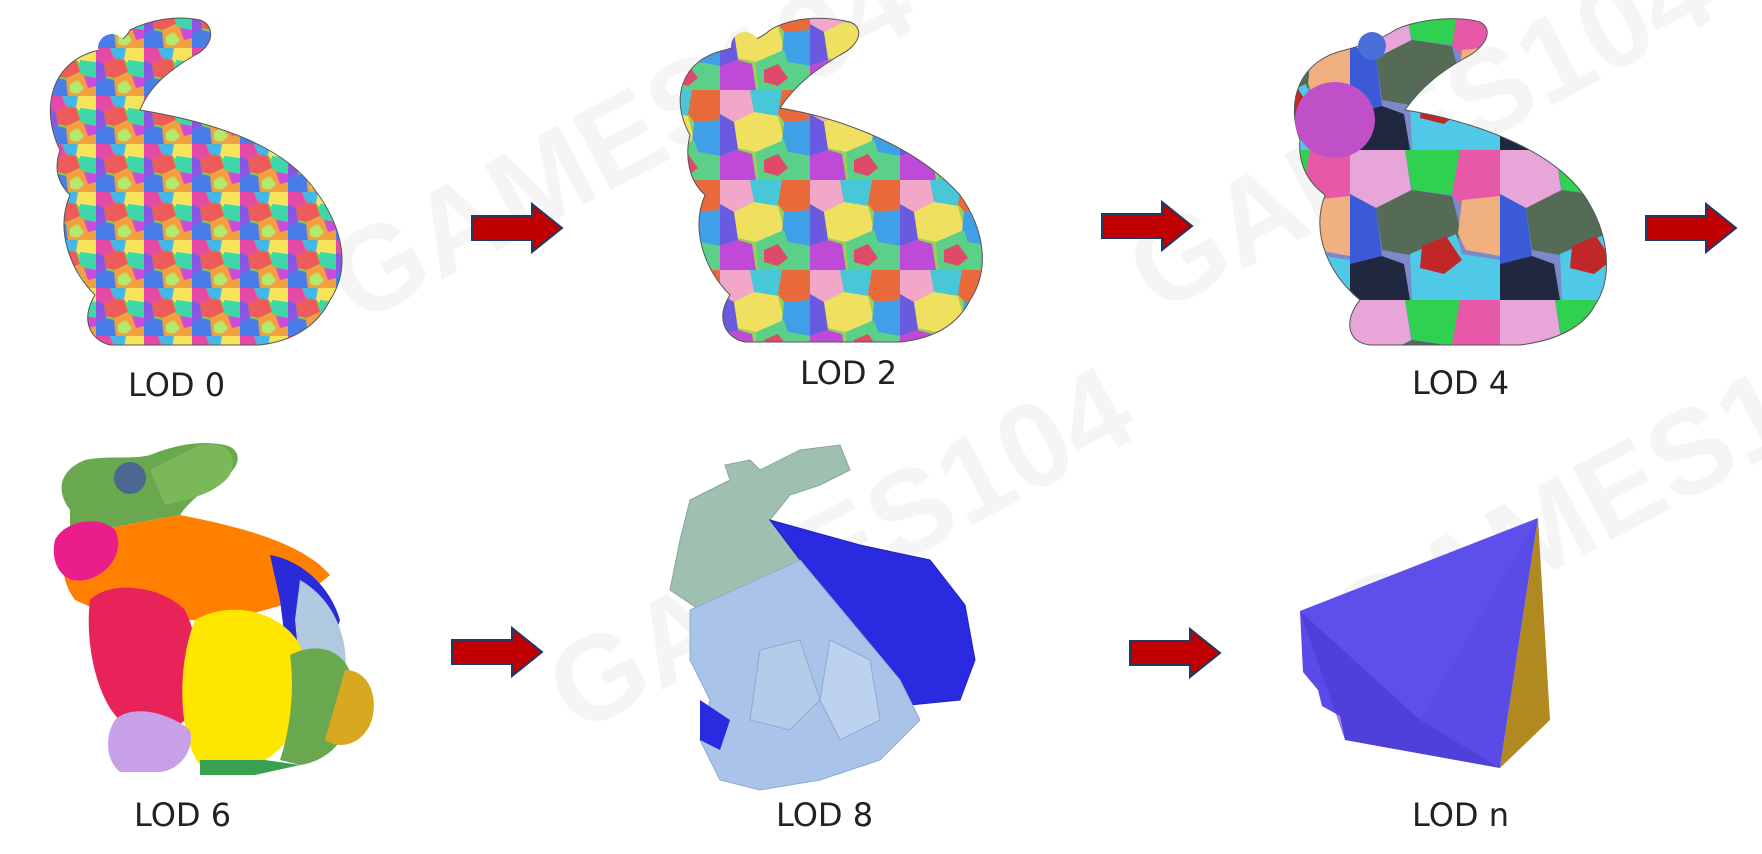 This screenshot has width=1762, height=854. What do you see at coordinates (825, 815) in the screenshot?
I see `lod8-label: LOD 8` at bounding box center [825, 815].